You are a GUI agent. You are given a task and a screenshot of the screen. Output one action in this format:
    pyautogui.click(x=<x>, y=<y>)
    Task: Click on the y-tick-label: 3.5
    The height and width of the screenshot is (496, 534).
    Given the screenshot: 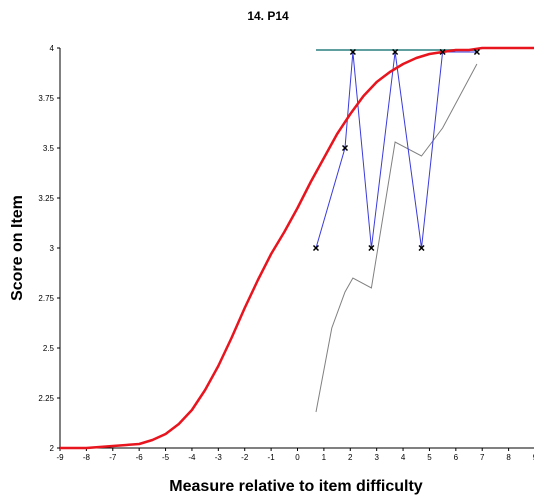 What is the action you would take?
    pyautogui.click(x=49, y=148)
    